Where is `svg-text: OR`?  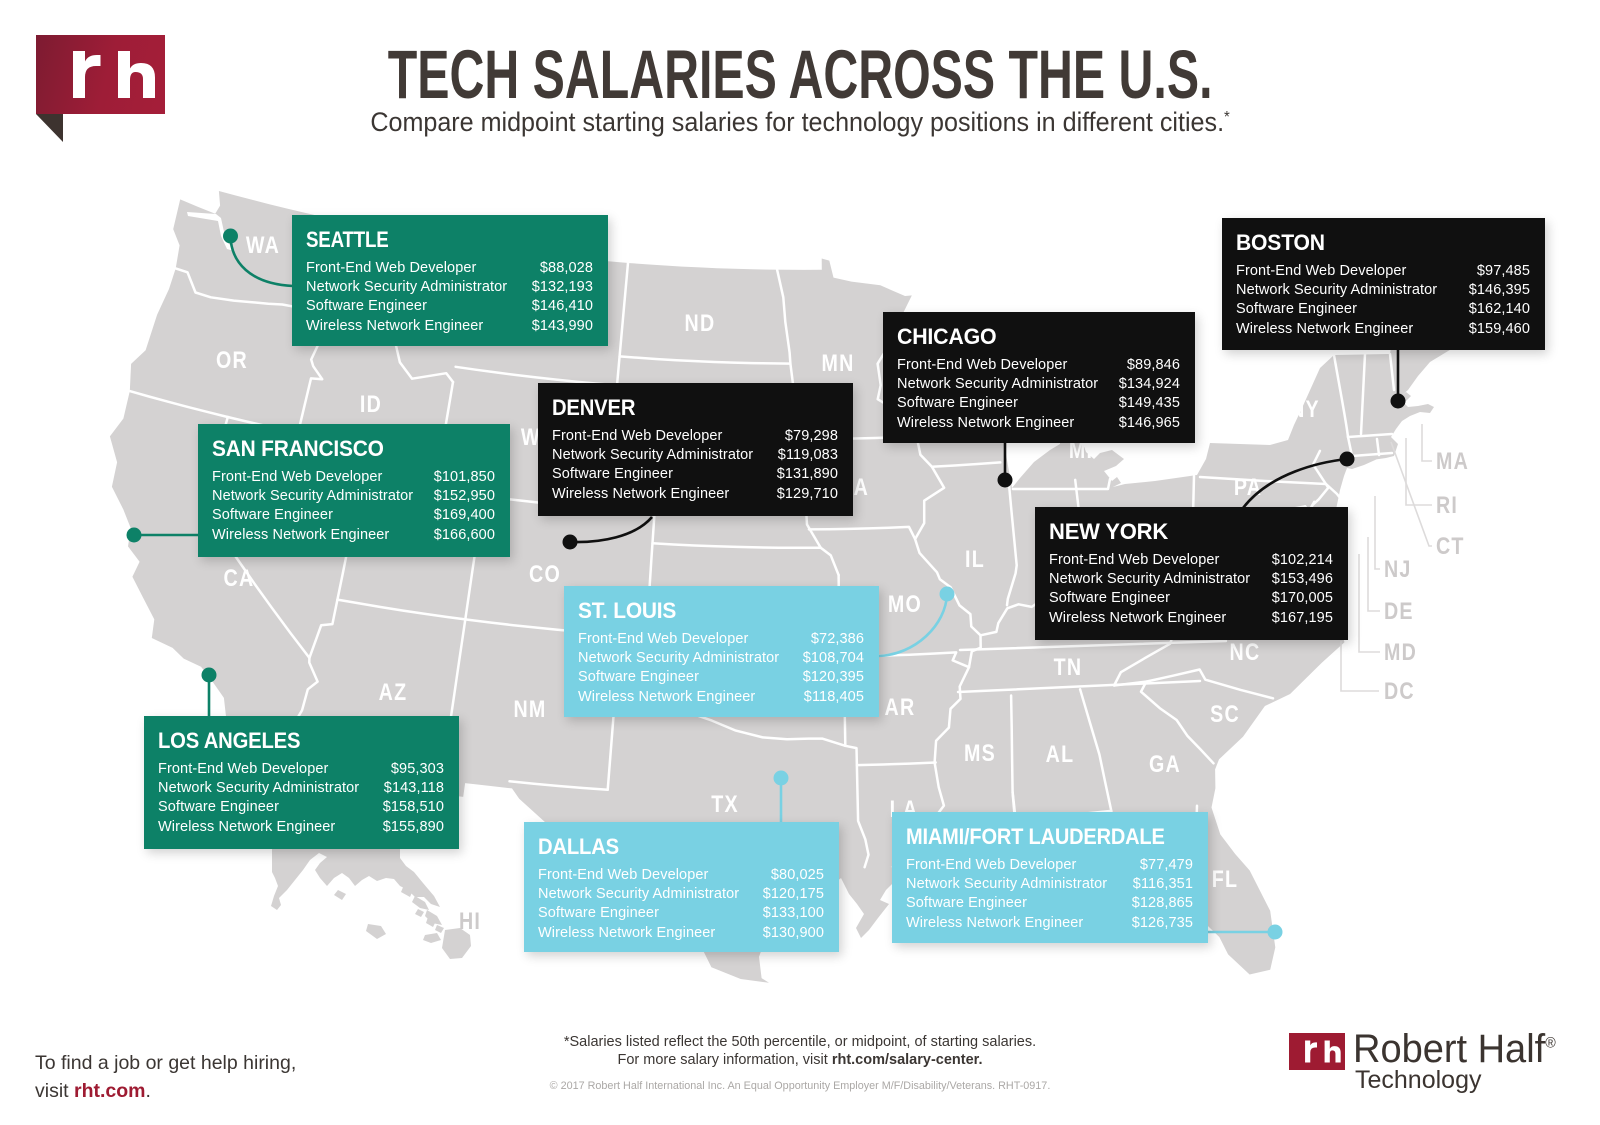
svg-text: OR is located at coordinates (232, 359).